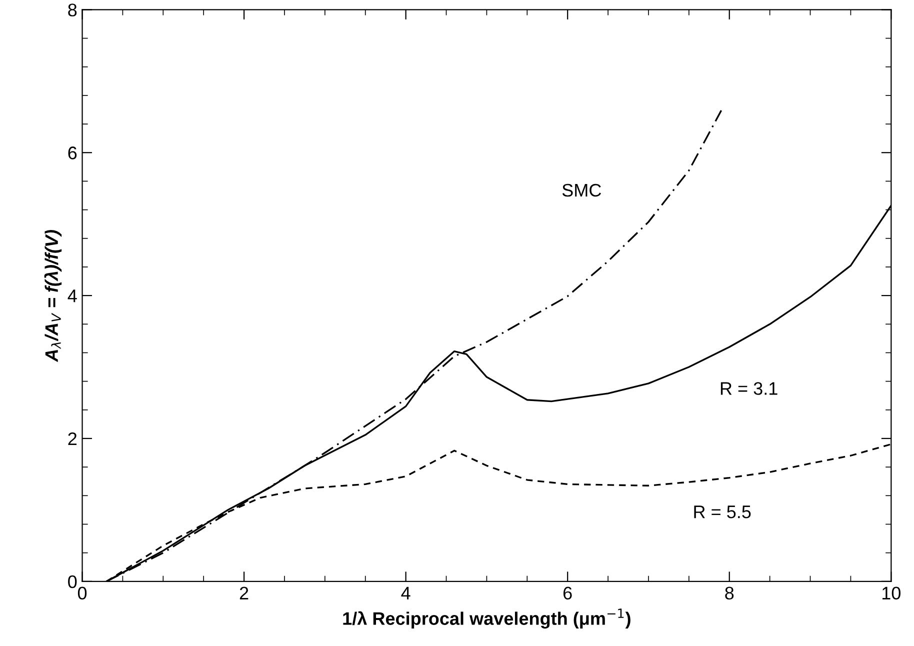 The image size is (914, 646). What do you see at coordinates (72, 153) in the screenshot?
I see `y-tick-label: 6` at bounding box center [72, 153].